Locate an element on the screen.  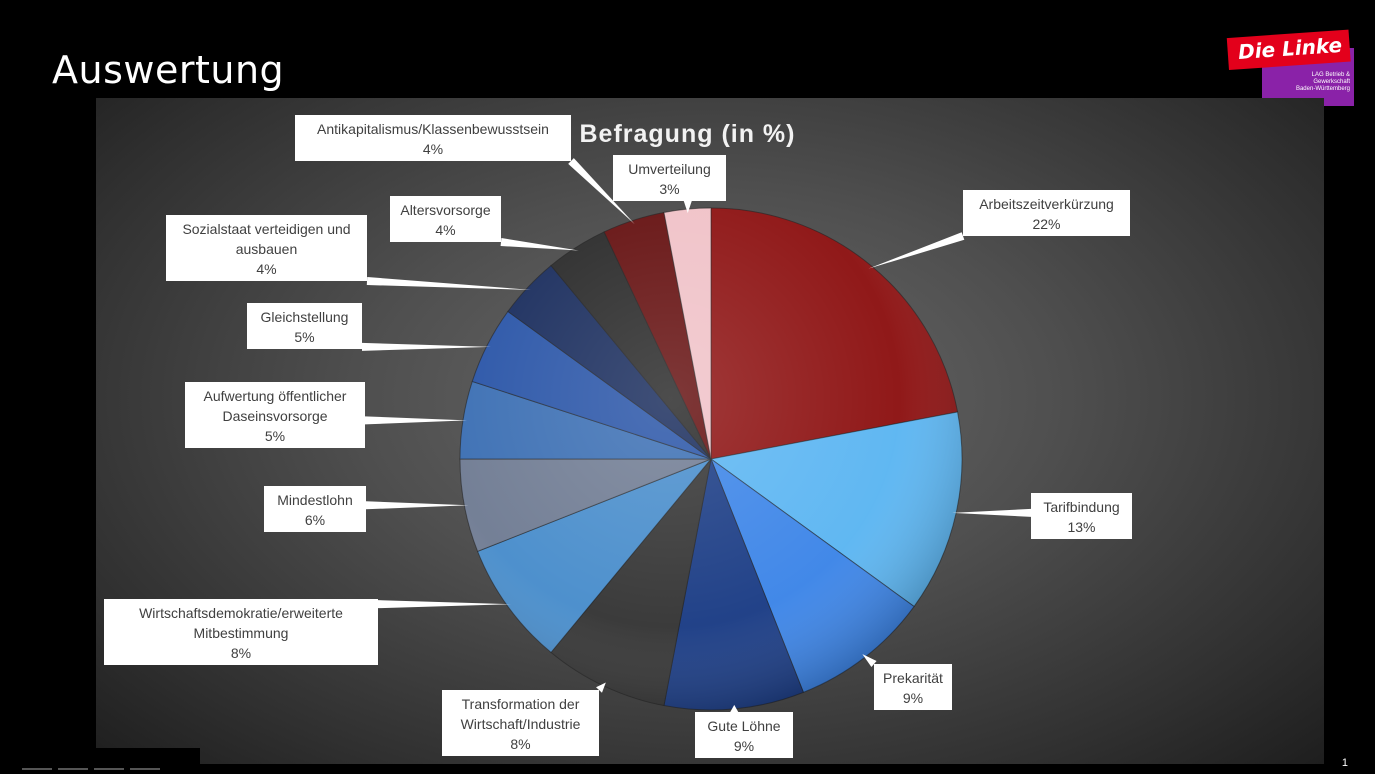
data-label-category: Transformation der is located at coordinates (521, 704).